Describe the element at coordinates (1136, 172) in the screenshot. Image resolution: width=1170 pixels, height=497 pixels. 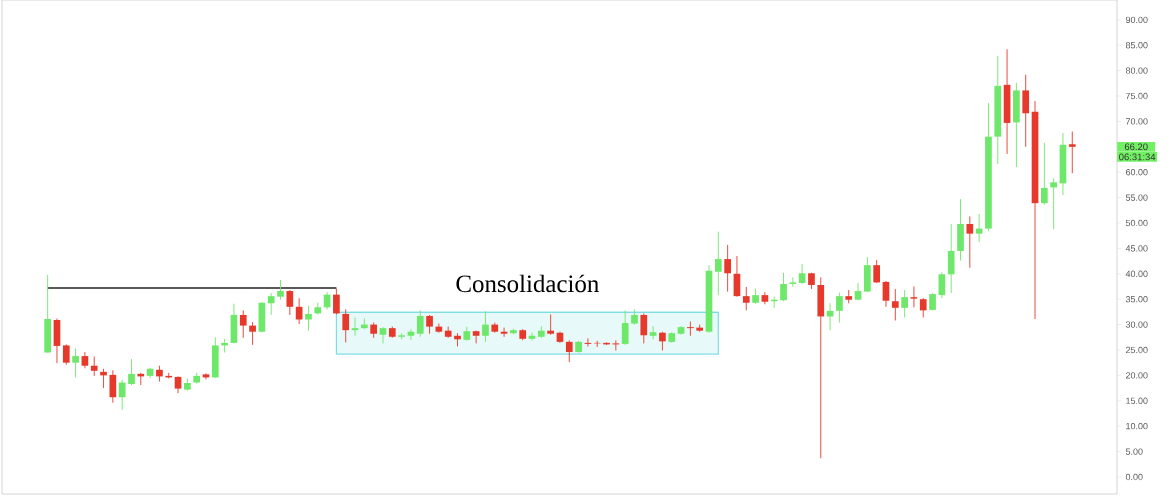
I see `y-tick-label: 60.00` at that location.